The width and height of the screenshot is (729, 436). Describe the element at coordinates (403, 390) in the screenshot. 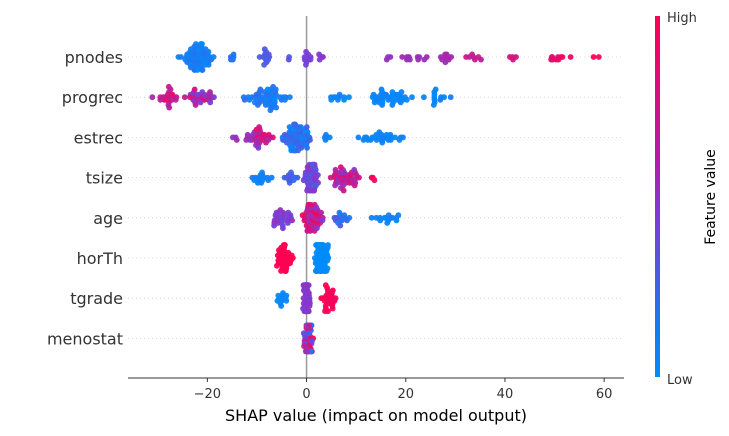

I see `x-ticks: −20 0 20 40 60` at that location.